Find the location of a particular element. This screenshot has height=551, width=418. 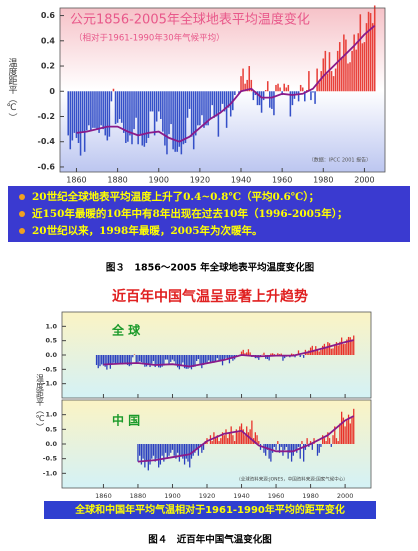

x-tick-label: 1900 is located at coordinates (159, 180).